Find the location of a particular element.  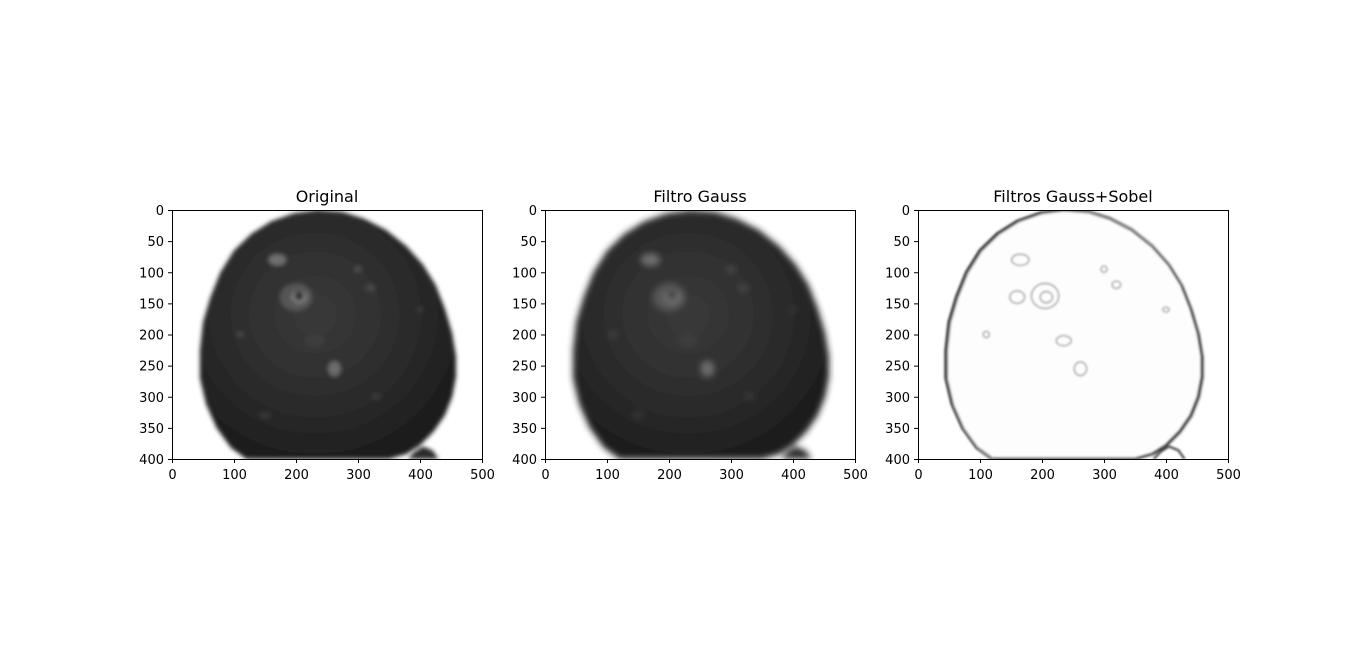

edge-image is located at coordinates (1074, 334).